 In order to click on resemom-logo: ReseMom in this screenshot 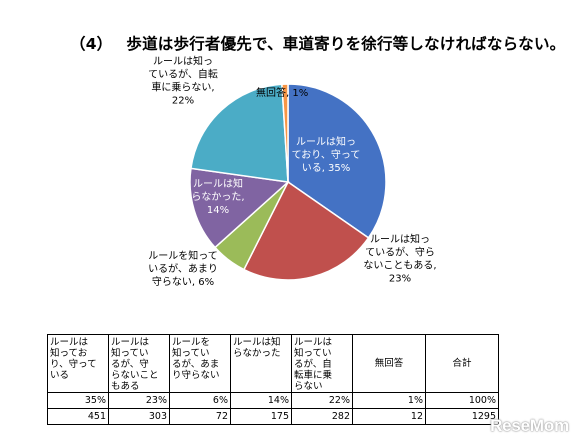, I will do `click(529, 425)`.